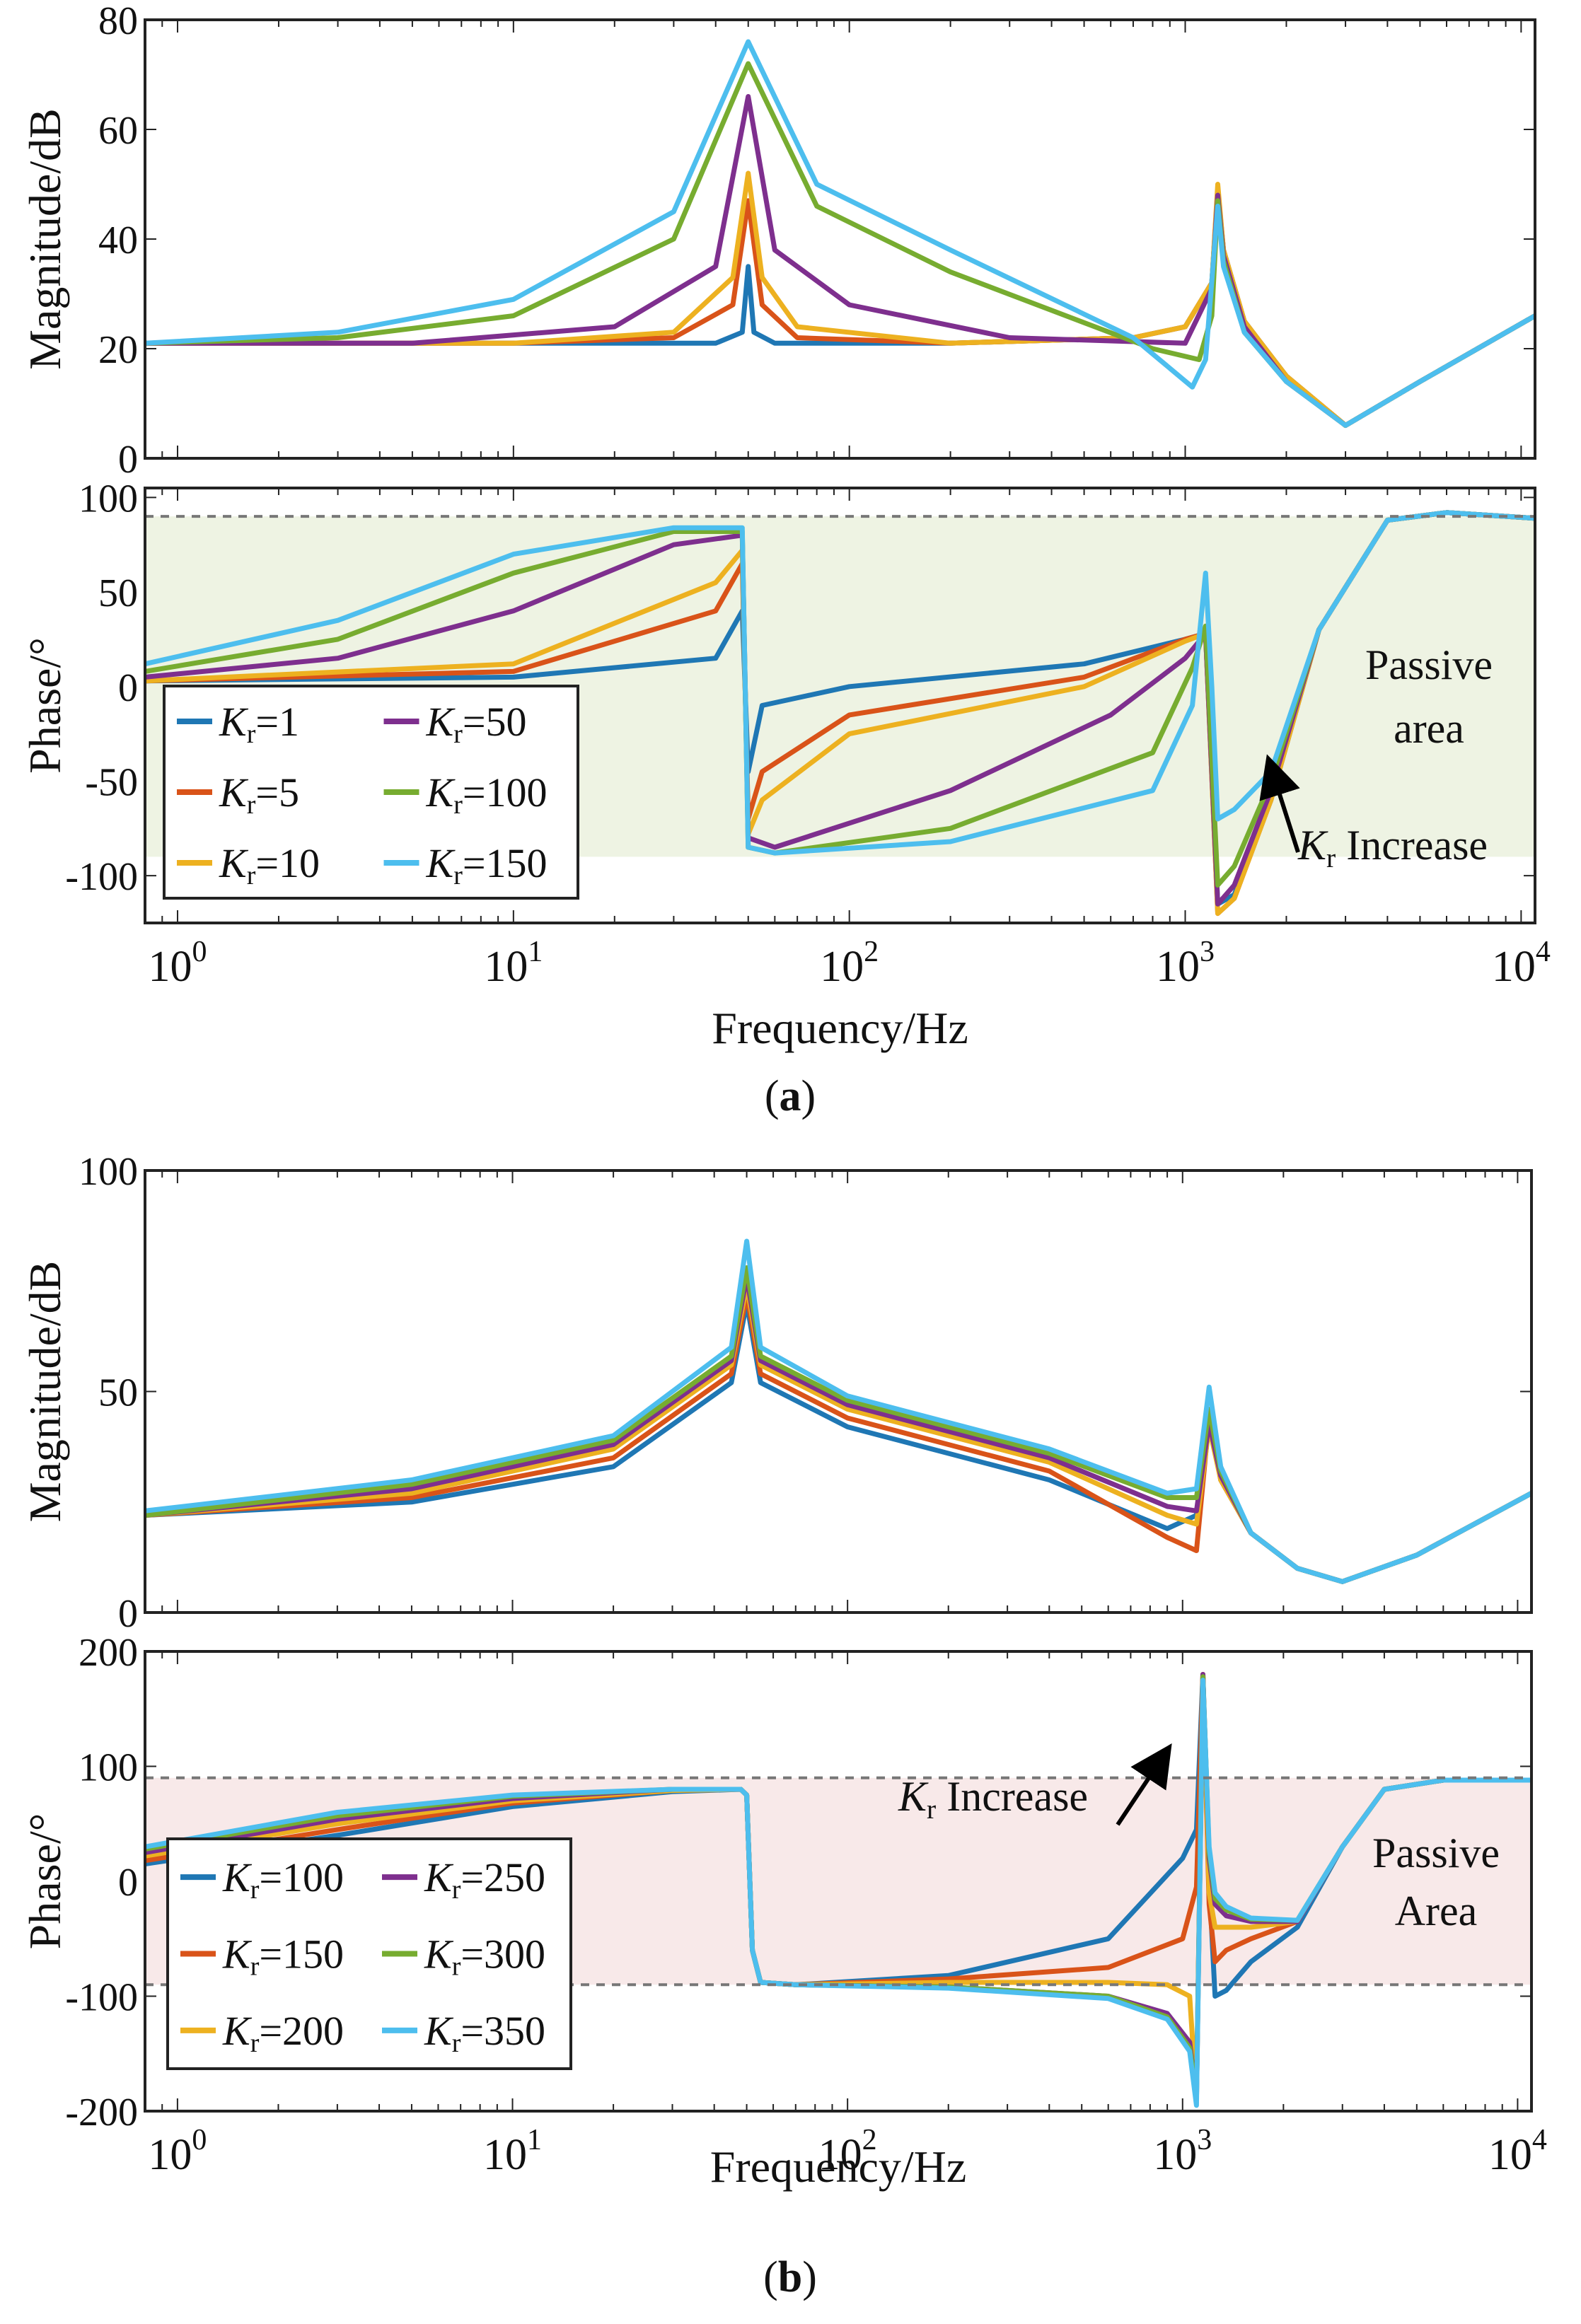  I want to click on legend: Kr=100 Kr=250 Kr=150 Kr=300 Kr=200 Kr=350, so click(369, 1953).